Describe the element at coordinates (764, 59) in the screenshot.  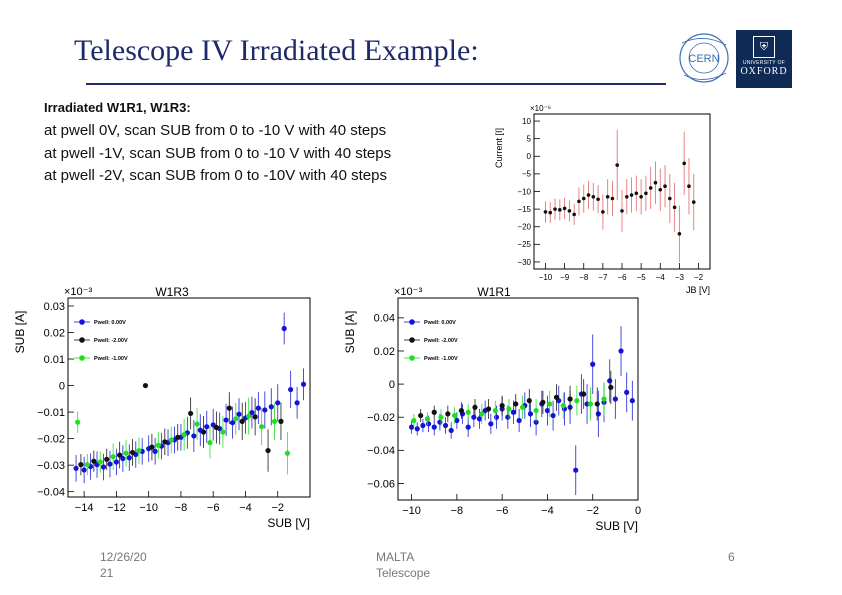
I see `oxford-logo: ⛨ UNIVERSITY OF OXFORD` at that location.